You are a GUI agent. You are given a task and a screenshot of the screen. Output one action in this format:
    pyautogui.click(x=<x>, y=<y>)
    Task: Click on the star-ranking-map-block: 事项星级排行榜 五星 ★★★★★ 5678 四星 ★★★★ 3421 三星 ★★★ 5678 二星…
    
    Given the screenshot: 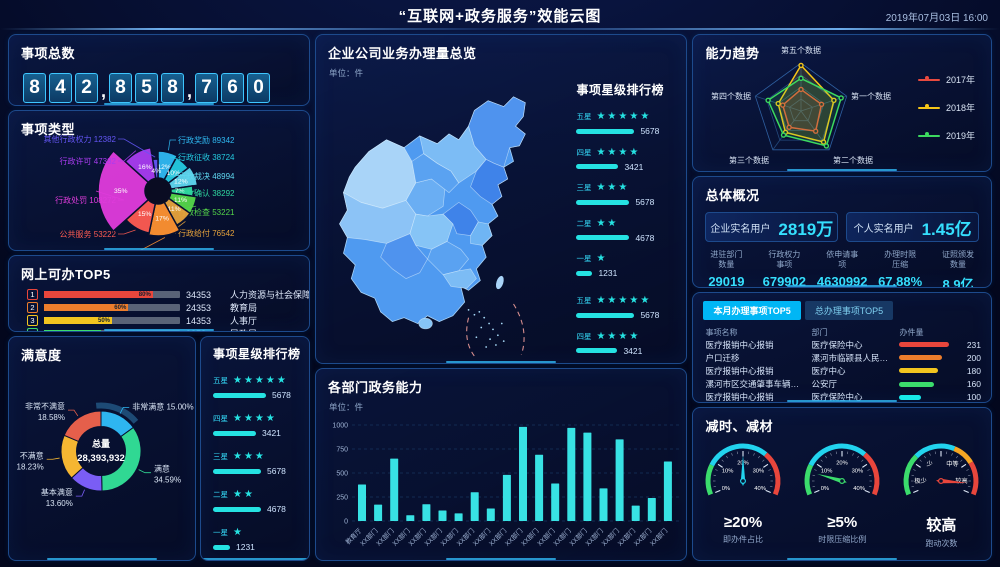 What is the action you would take?
    pyautogui.click(x=628, y=222)
    